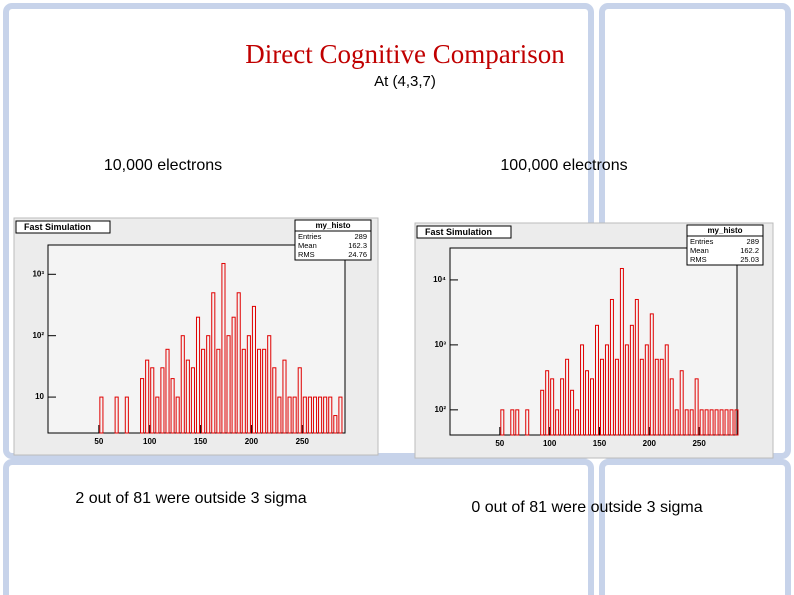 The height and width of the screenshot is (595, 794). I want to click on y-tick-label: 10, so click(39, 396).